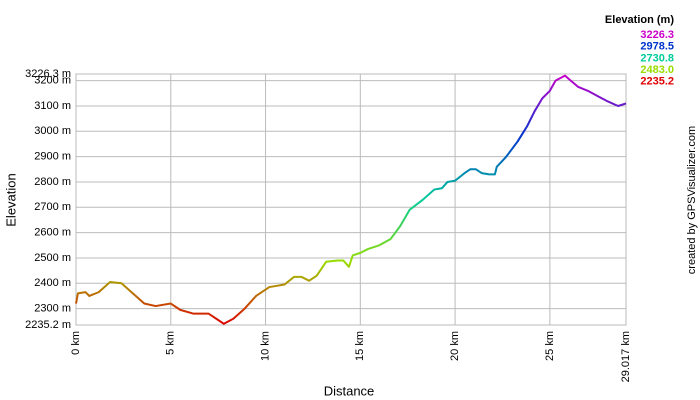 The height and width of the screenshot is (400, 700). What do you see at coordinates (76, 343) in the screenshot?
I see `x-tick-label: 0 km` at bounding box center [76, 343].